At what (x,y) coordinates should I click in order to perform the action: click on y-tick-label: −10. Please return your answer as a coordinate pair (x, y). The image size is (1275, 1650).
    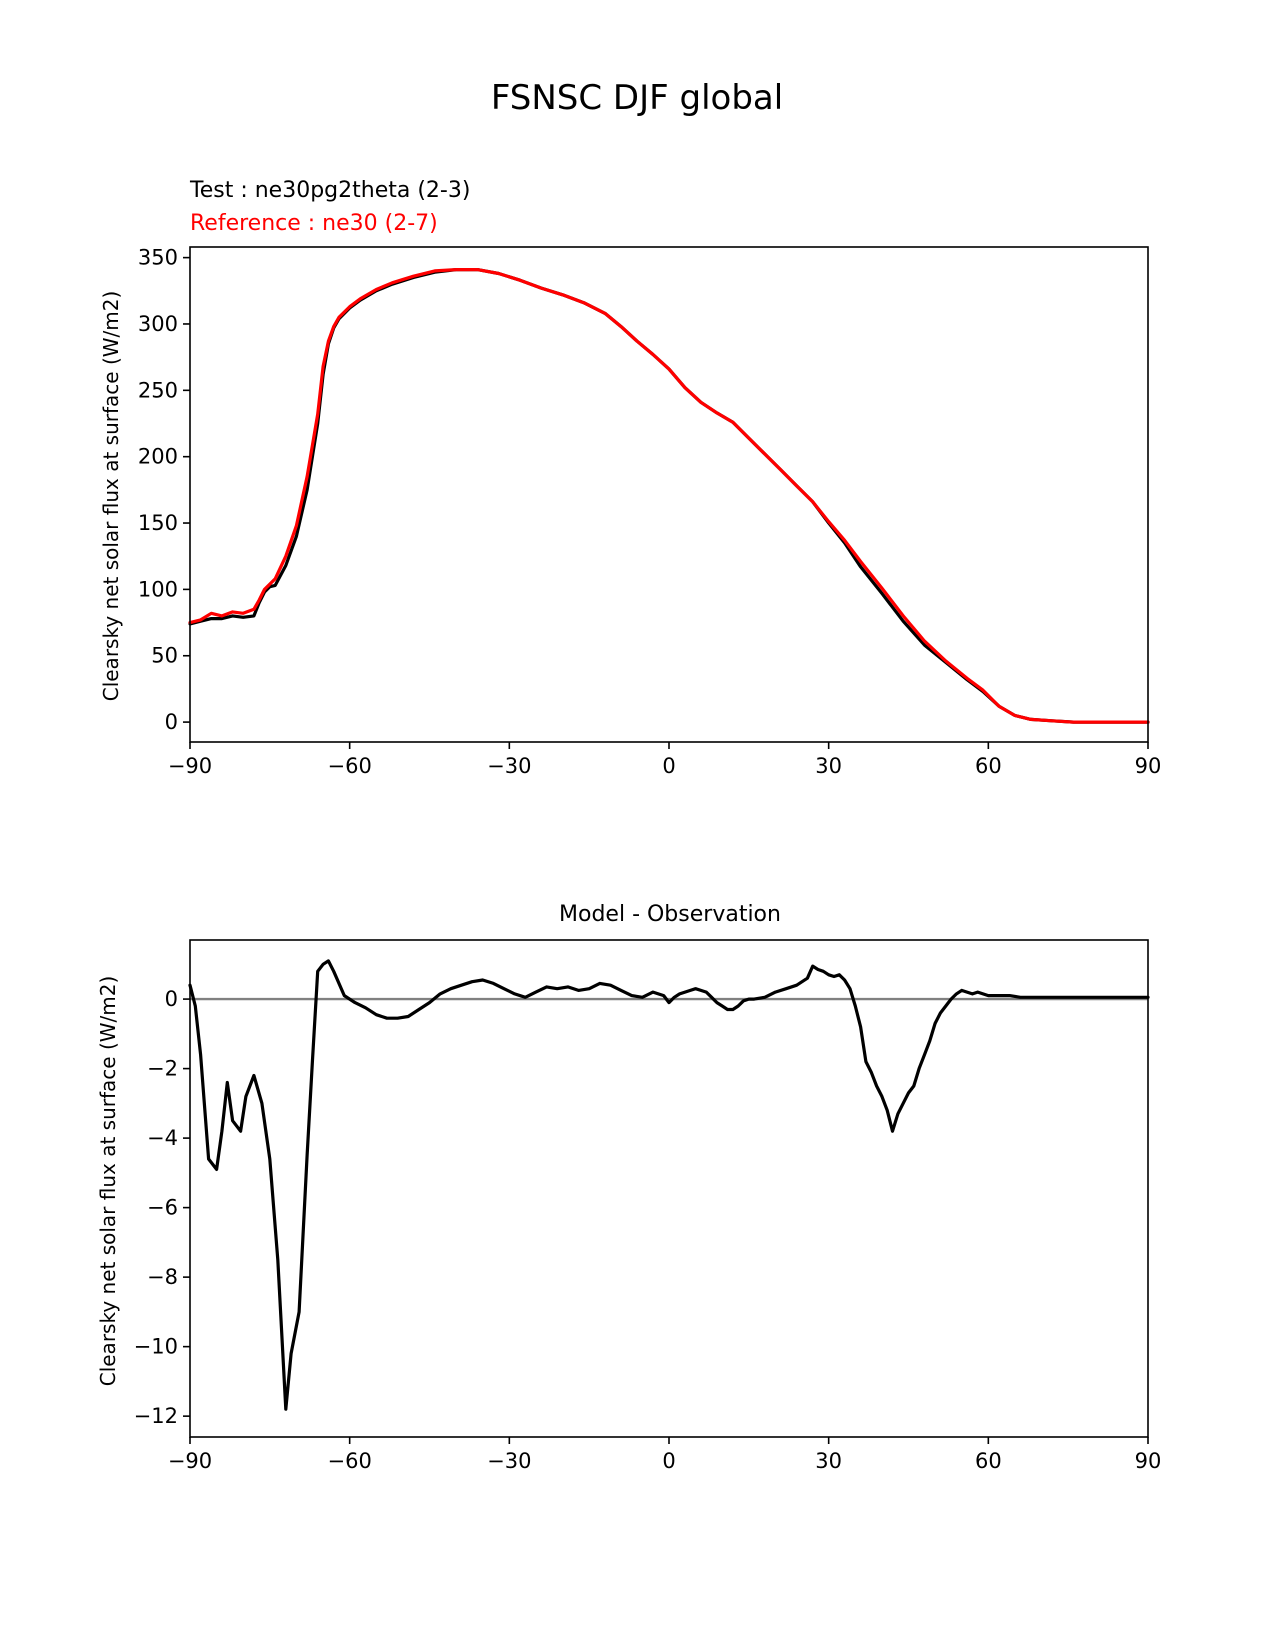
    Looking at the image, I should click on (156, 1347).